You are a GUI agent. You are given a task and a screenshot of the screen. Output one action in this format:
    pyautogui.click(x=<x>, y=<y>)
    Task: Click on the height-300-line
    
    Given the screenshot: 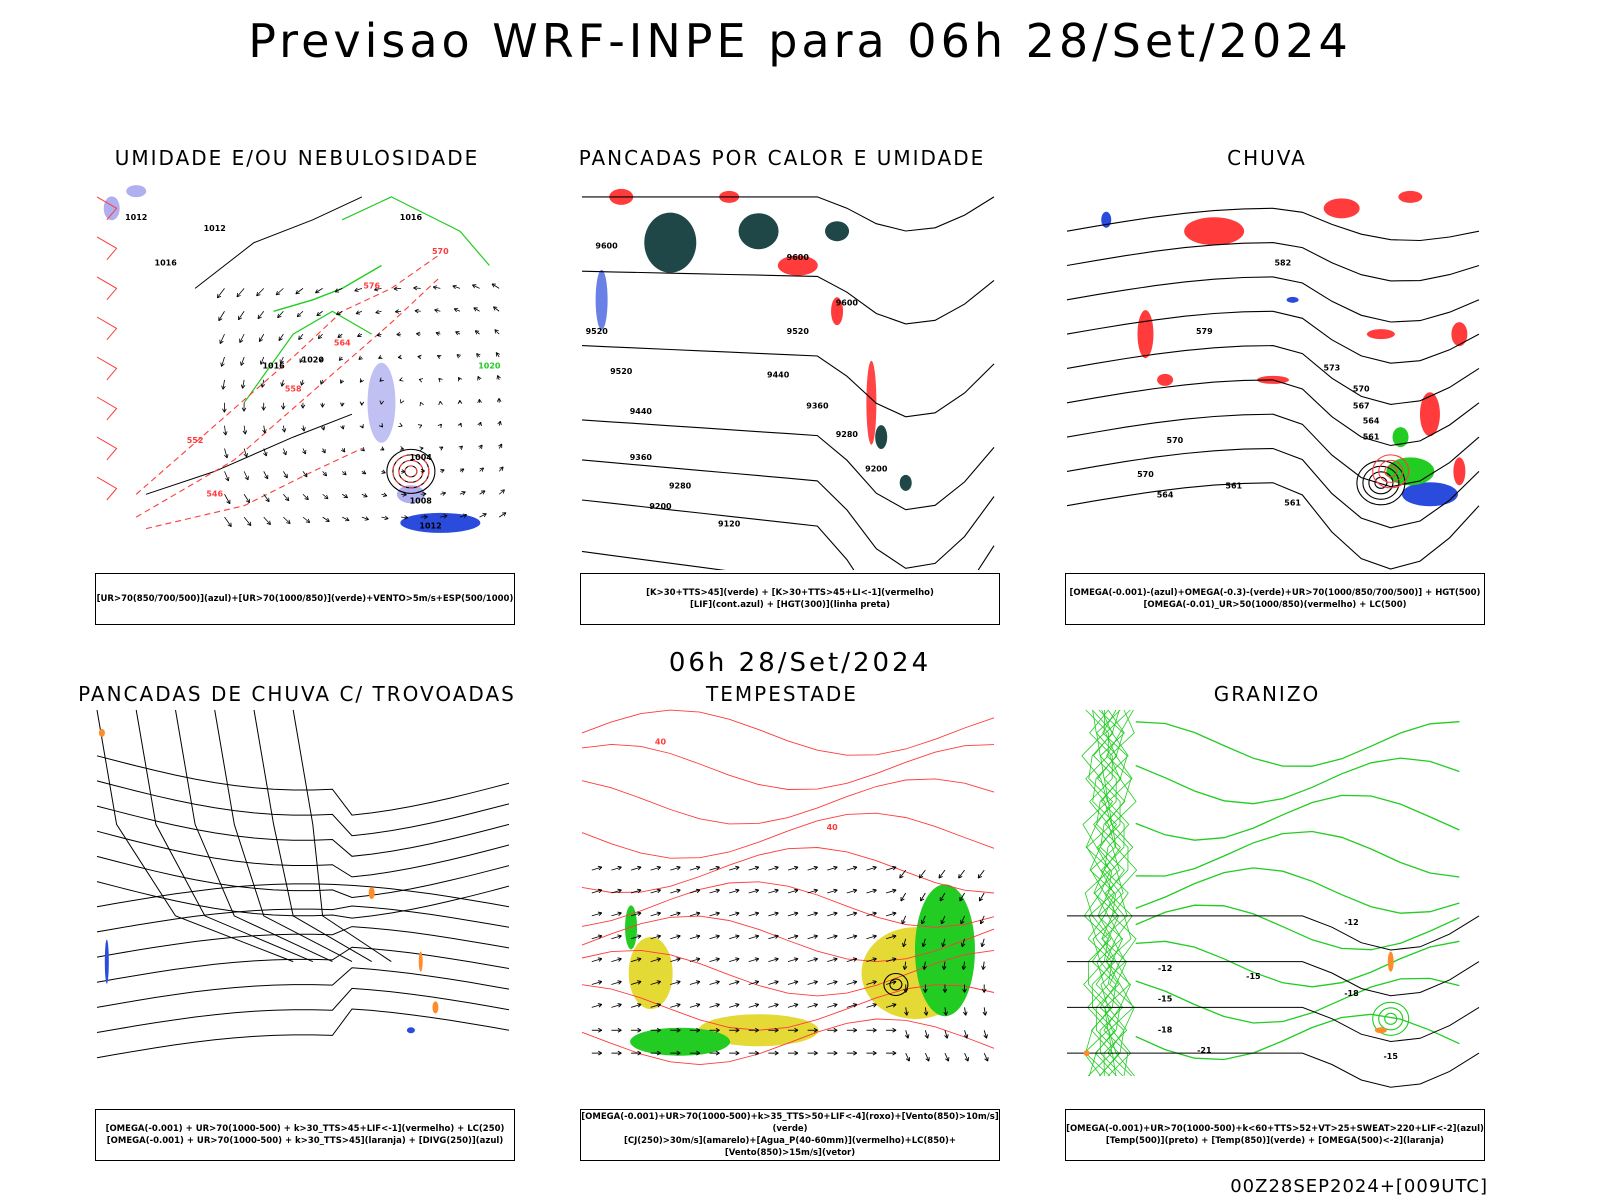 What is the action you would take?
    pyautogui.click(x=788, y=381)
    